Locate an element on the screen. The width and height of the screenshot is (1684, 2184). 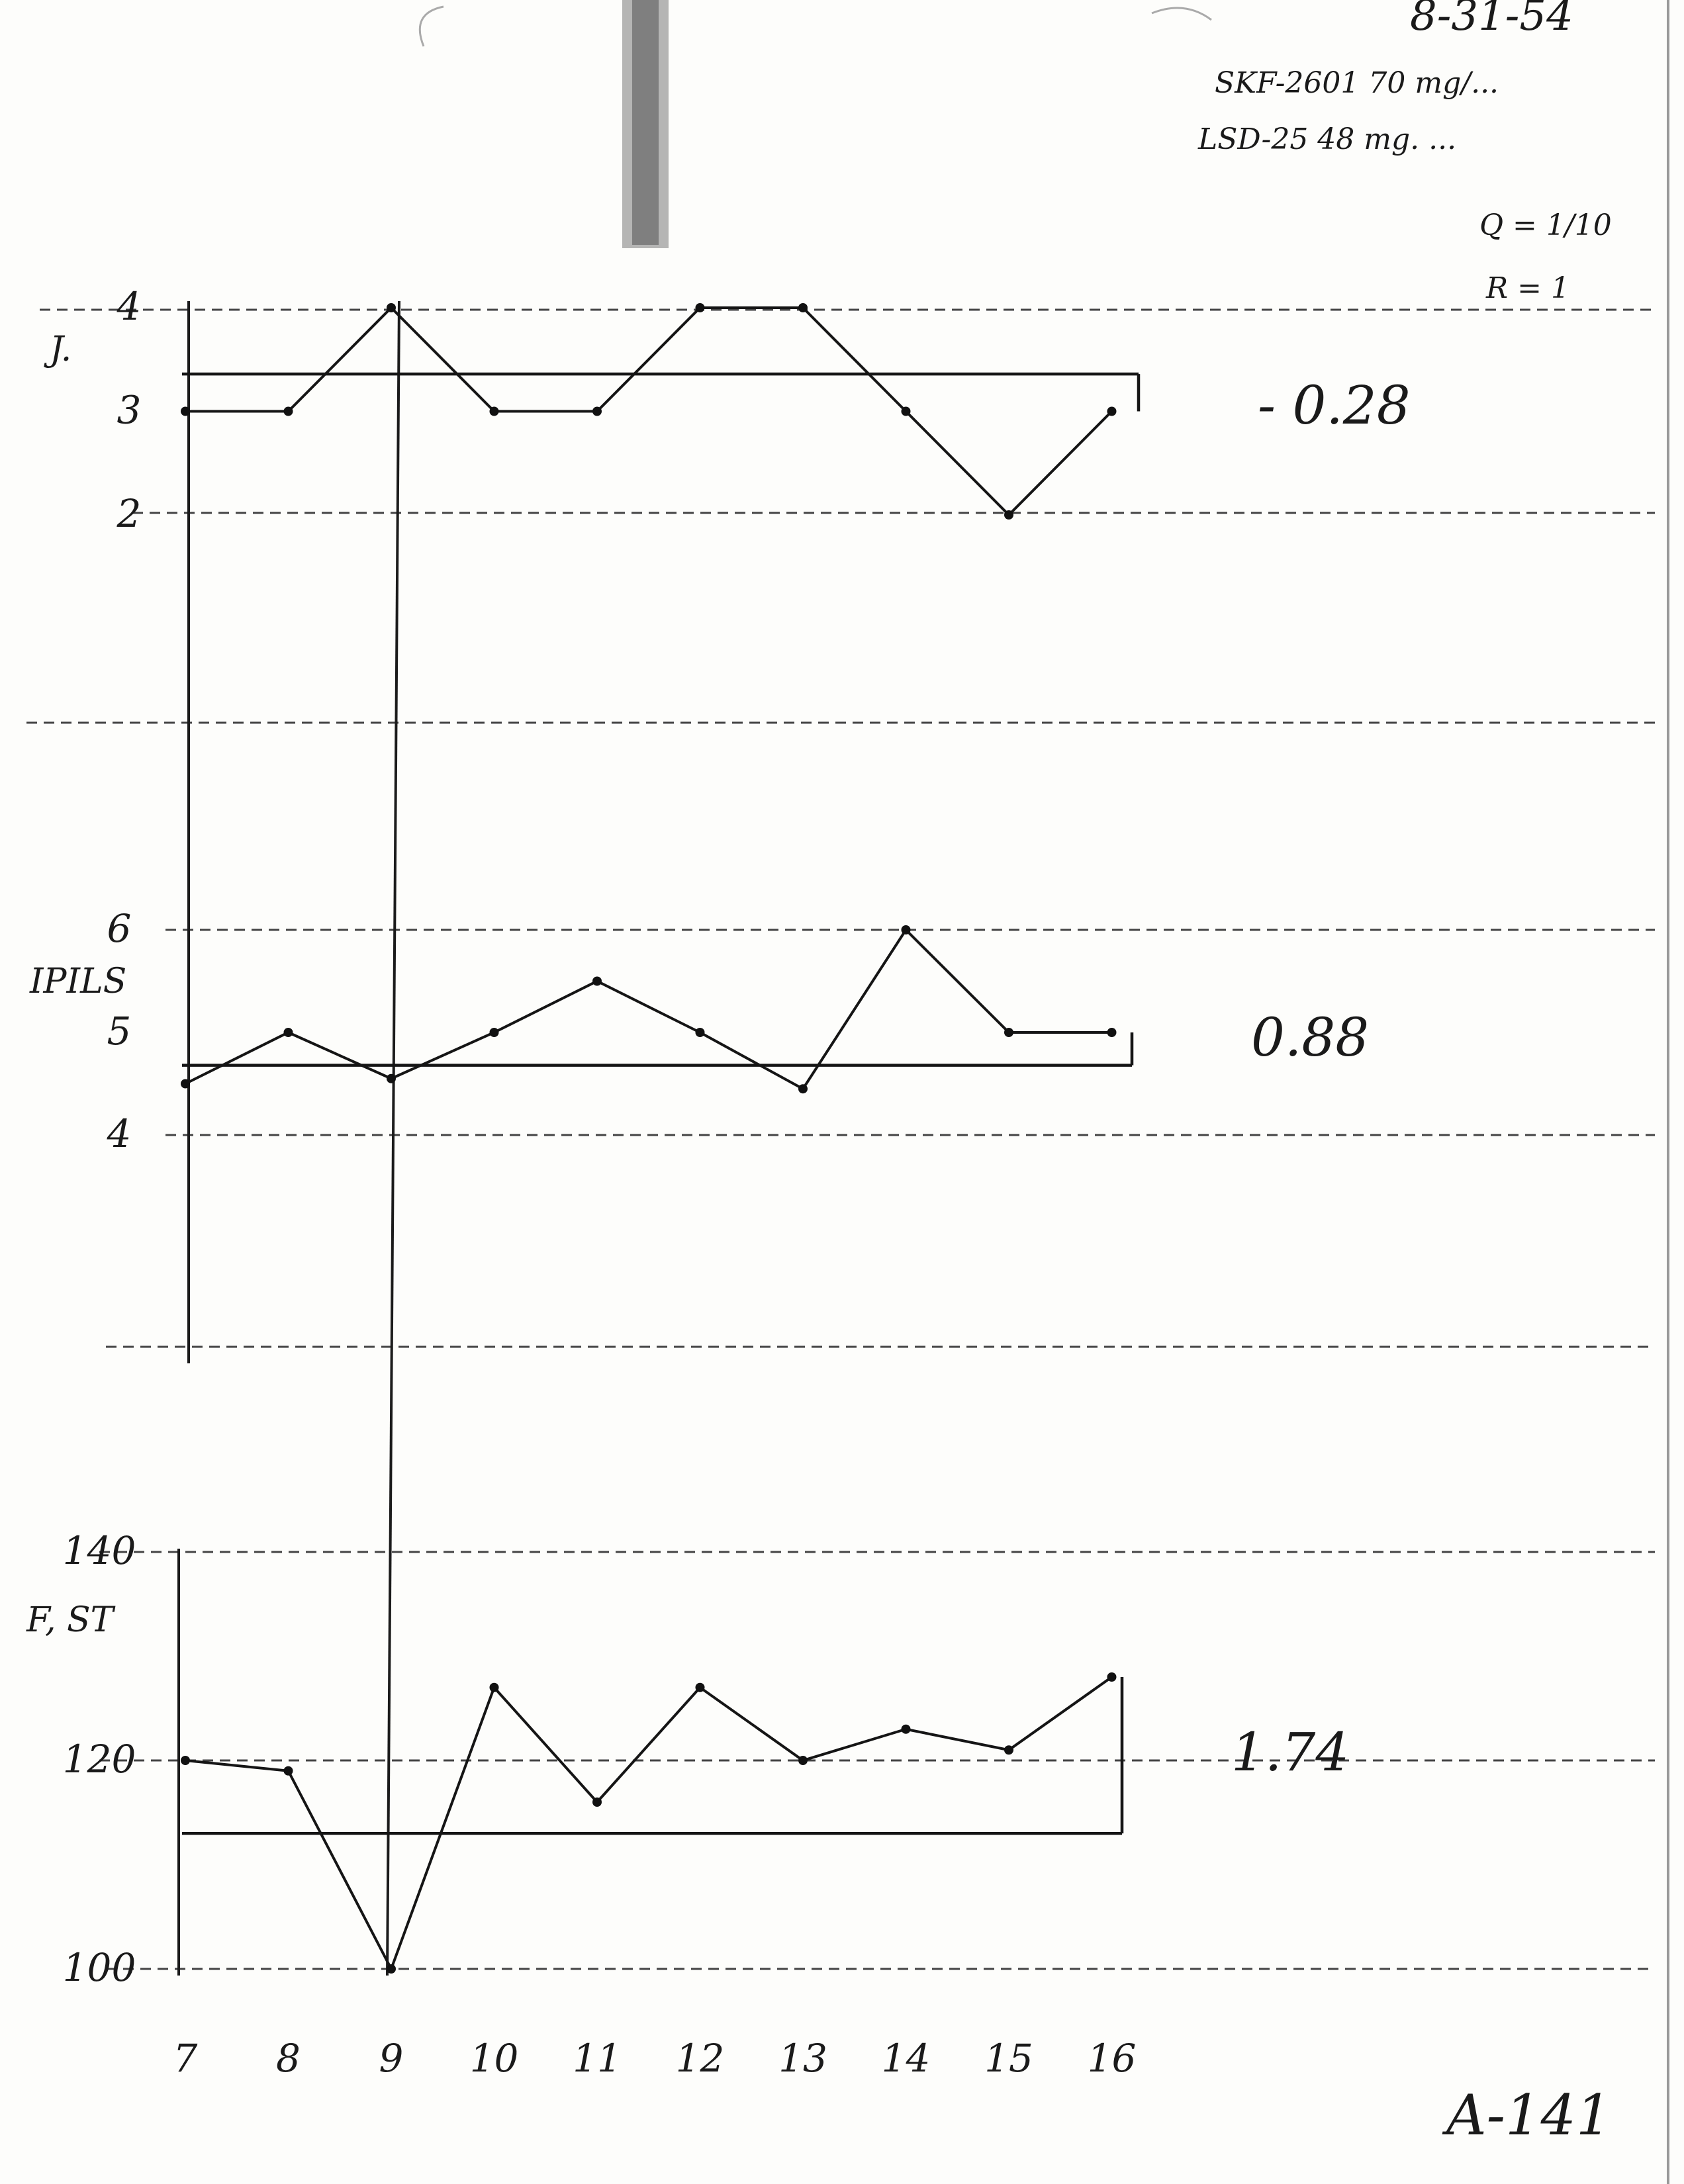
x-tick-label: 10 is located at coordinates (494, 2058).